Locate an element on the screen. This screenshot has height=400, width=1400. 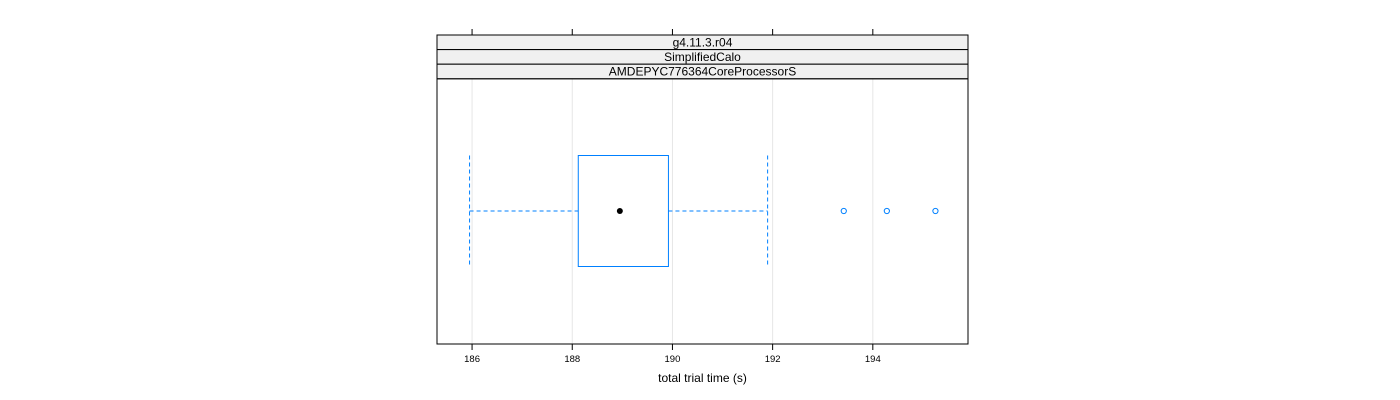
x-tick-label: 190 is located at coordinates (673, 359).